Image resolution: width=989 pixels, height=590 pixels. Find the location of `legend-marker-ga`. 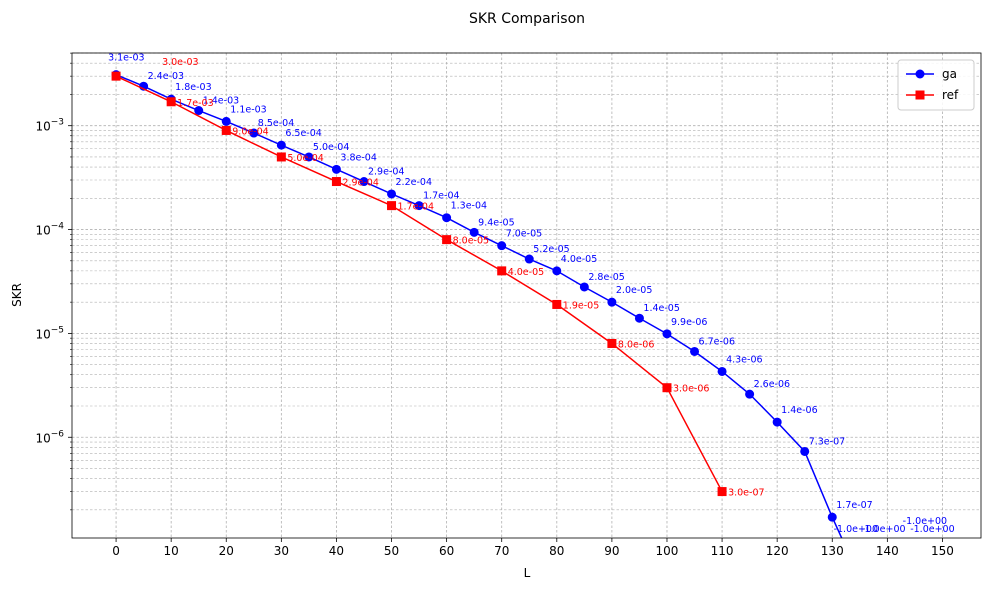

legend-marker-ga is located at coordinates (920, 74).